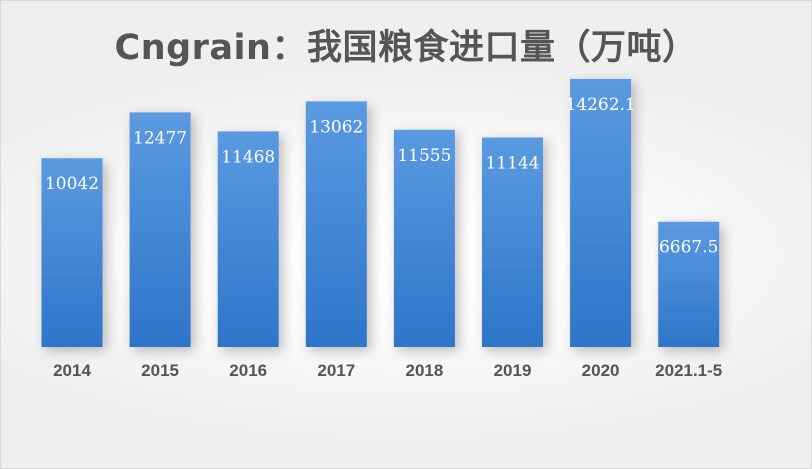  Describe the element at coordinates (424, 370) in the screenshot. I see `x-tick-label-2018: 2018` at that location.